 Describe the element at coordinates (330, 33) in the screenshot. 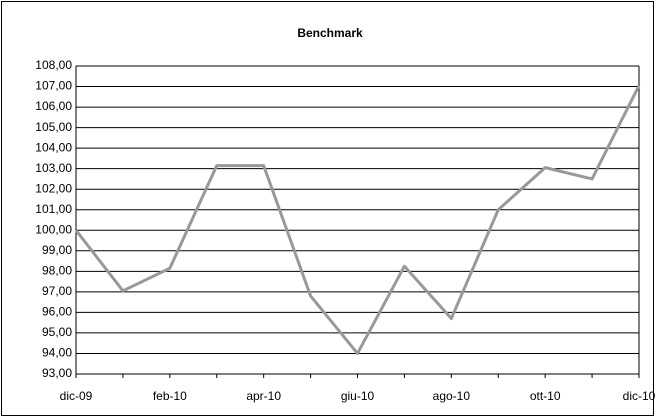

I see `chart-title: Benchmark` at that location.